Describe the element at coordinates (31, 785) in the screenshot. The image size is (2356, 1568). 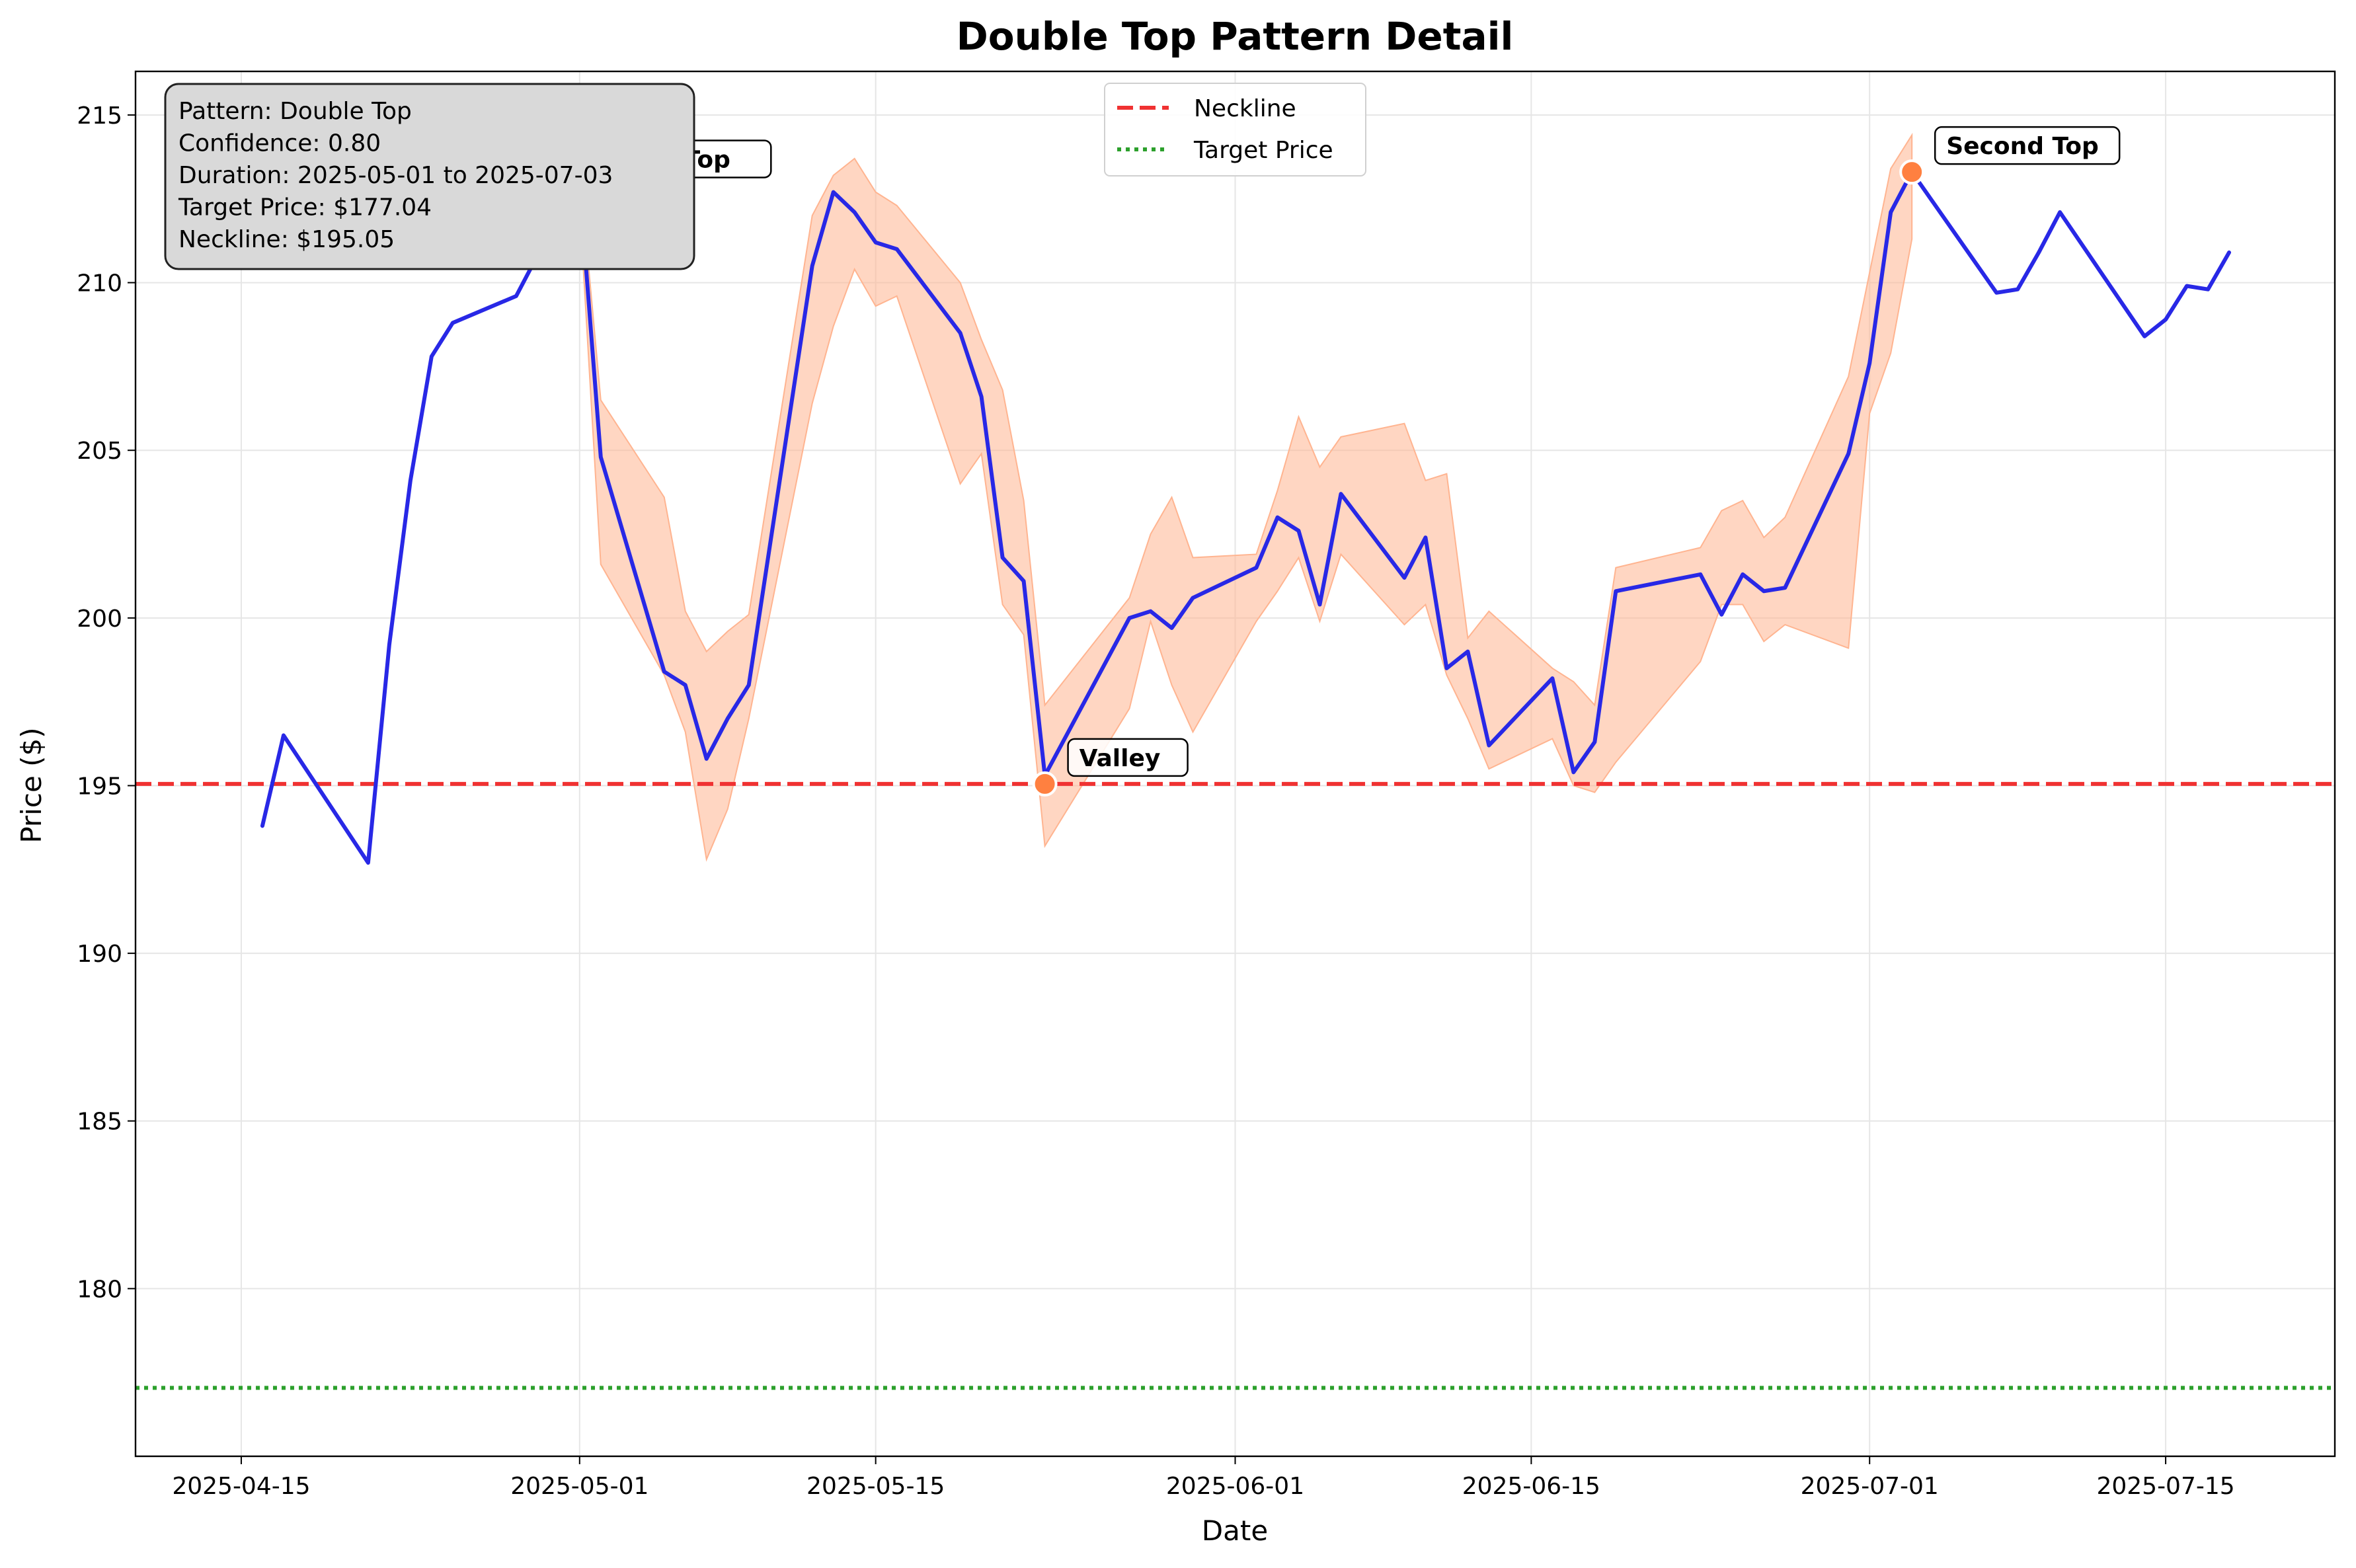
I see `y-axis-label: Price ($)` at that location.